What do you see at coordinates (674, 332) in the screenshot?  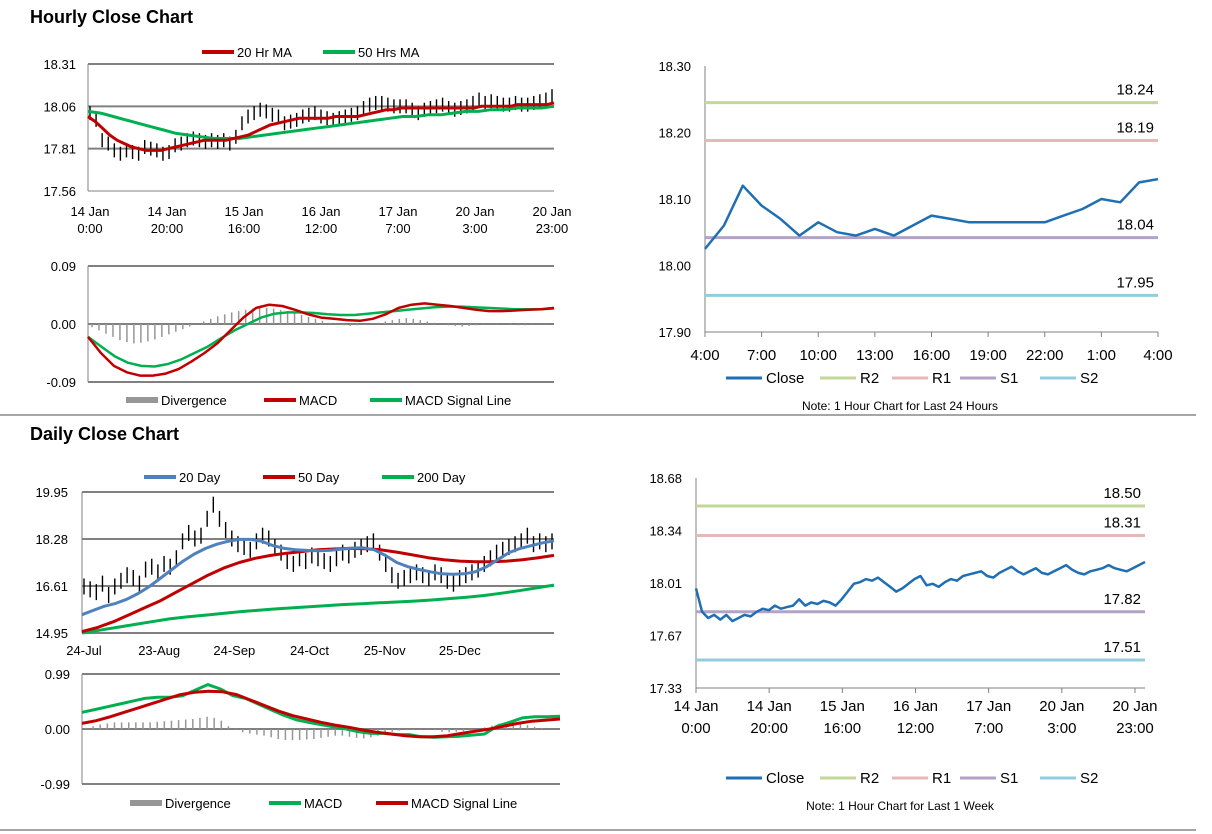 I see `hourly_sr-y-tick: 17.90` at bounding box center [674, 332].